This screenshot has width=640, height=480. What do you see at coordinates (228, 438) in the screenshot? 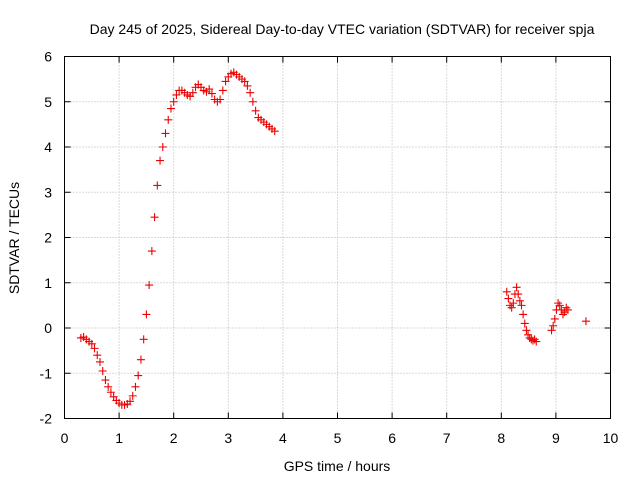
I see `x-tick-label: 3` at bounding box center [228, 438].